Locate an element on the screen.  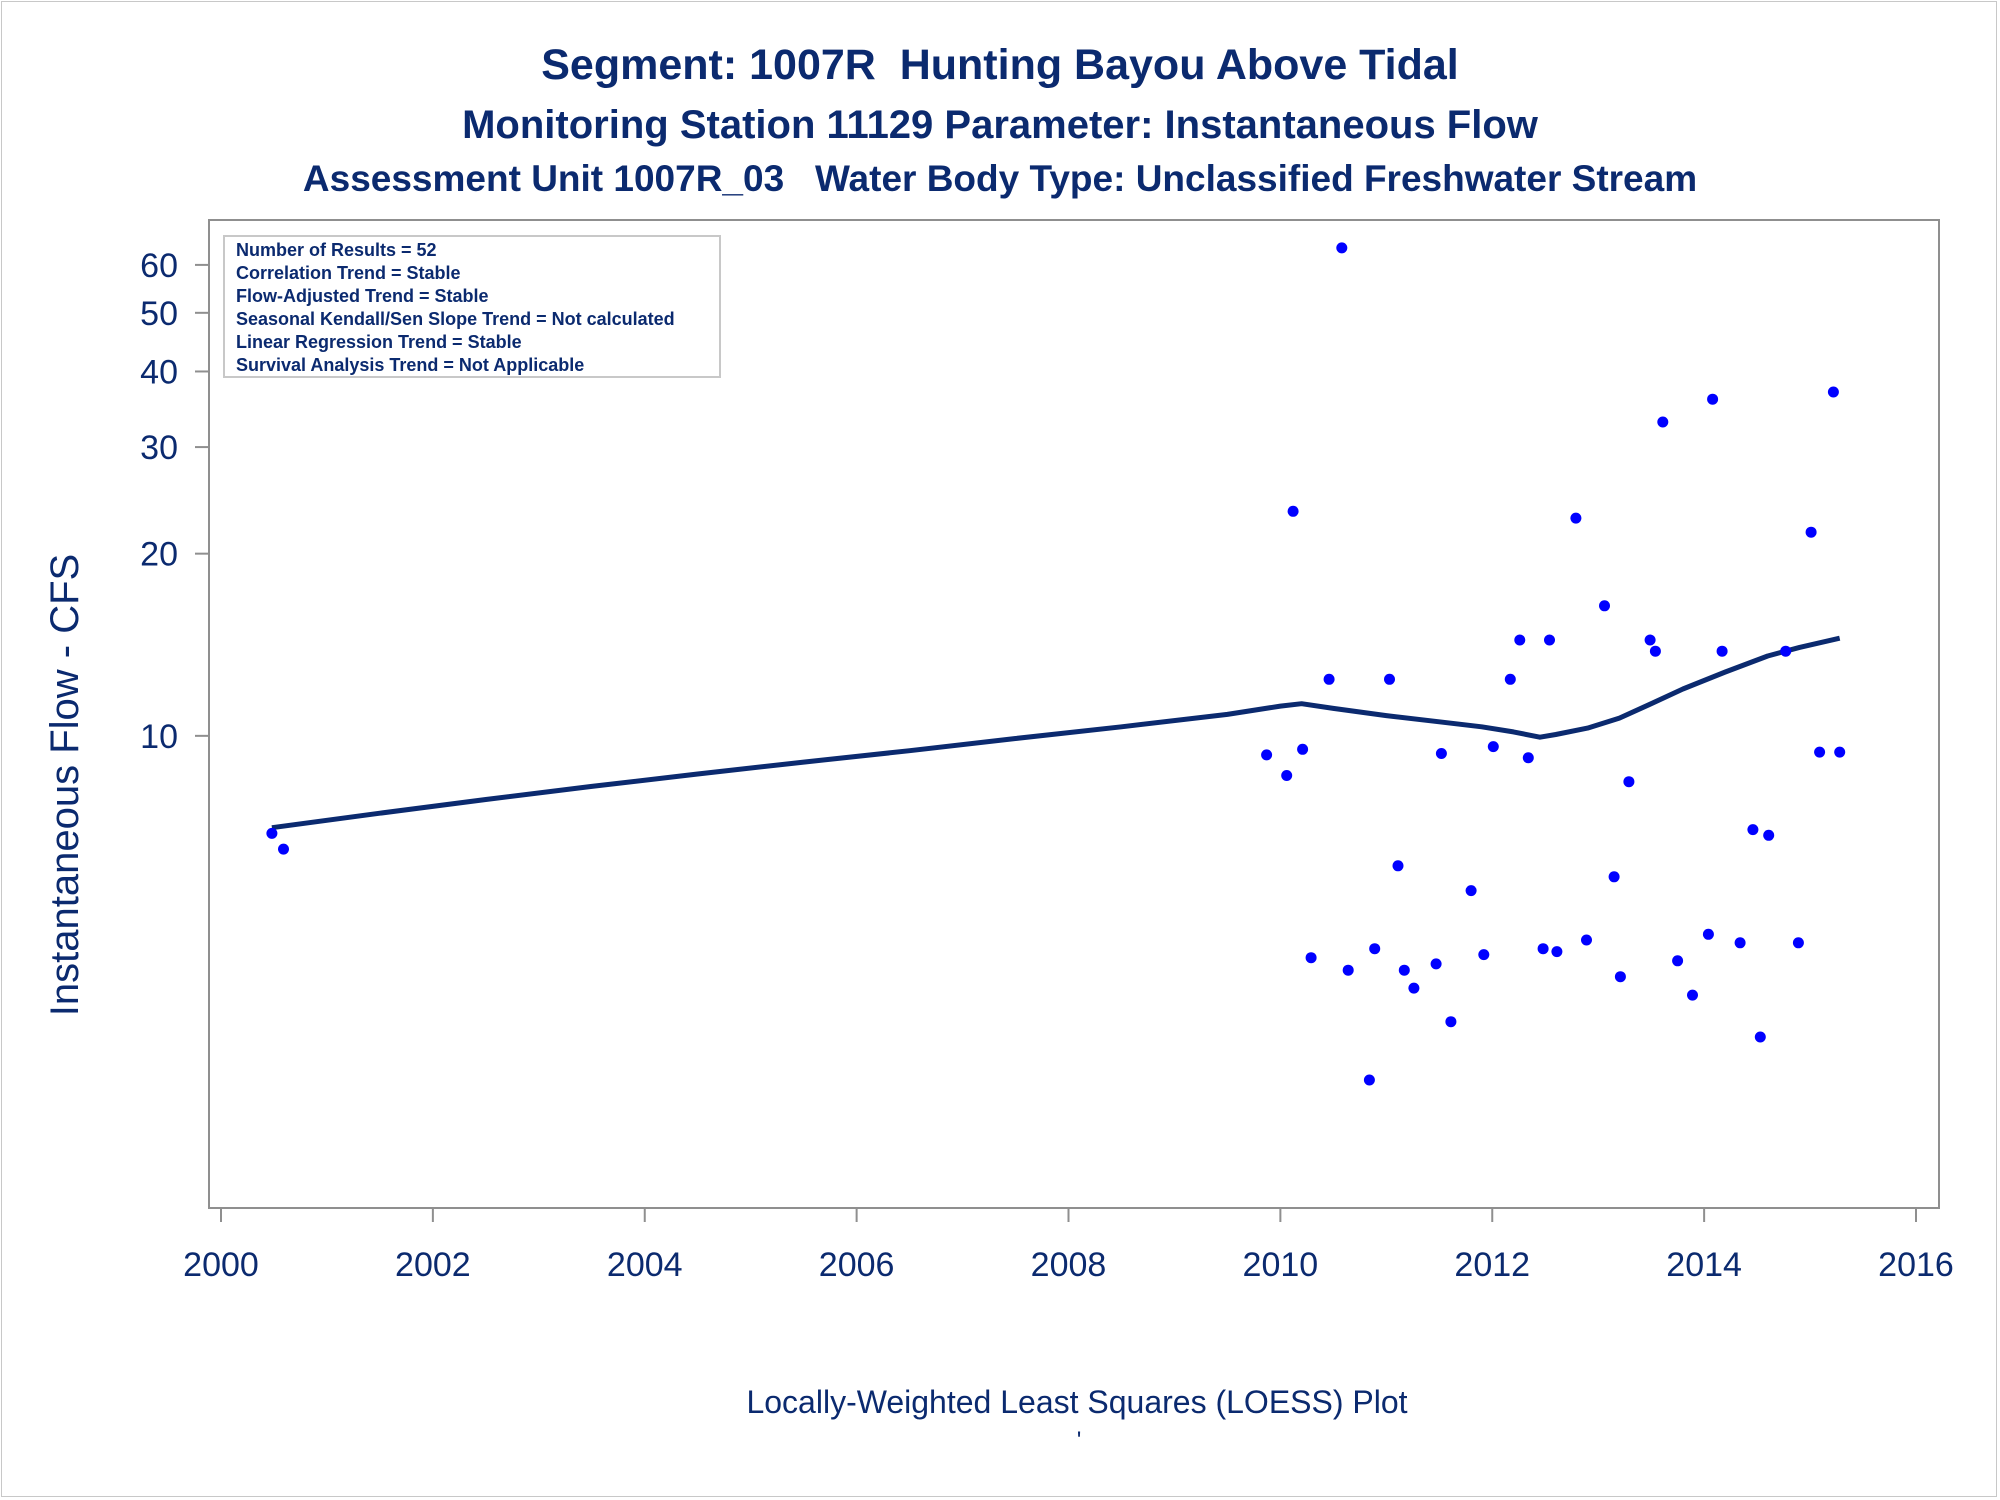
x-tick-label: 2008 is located at coordinates (1069, 1265).